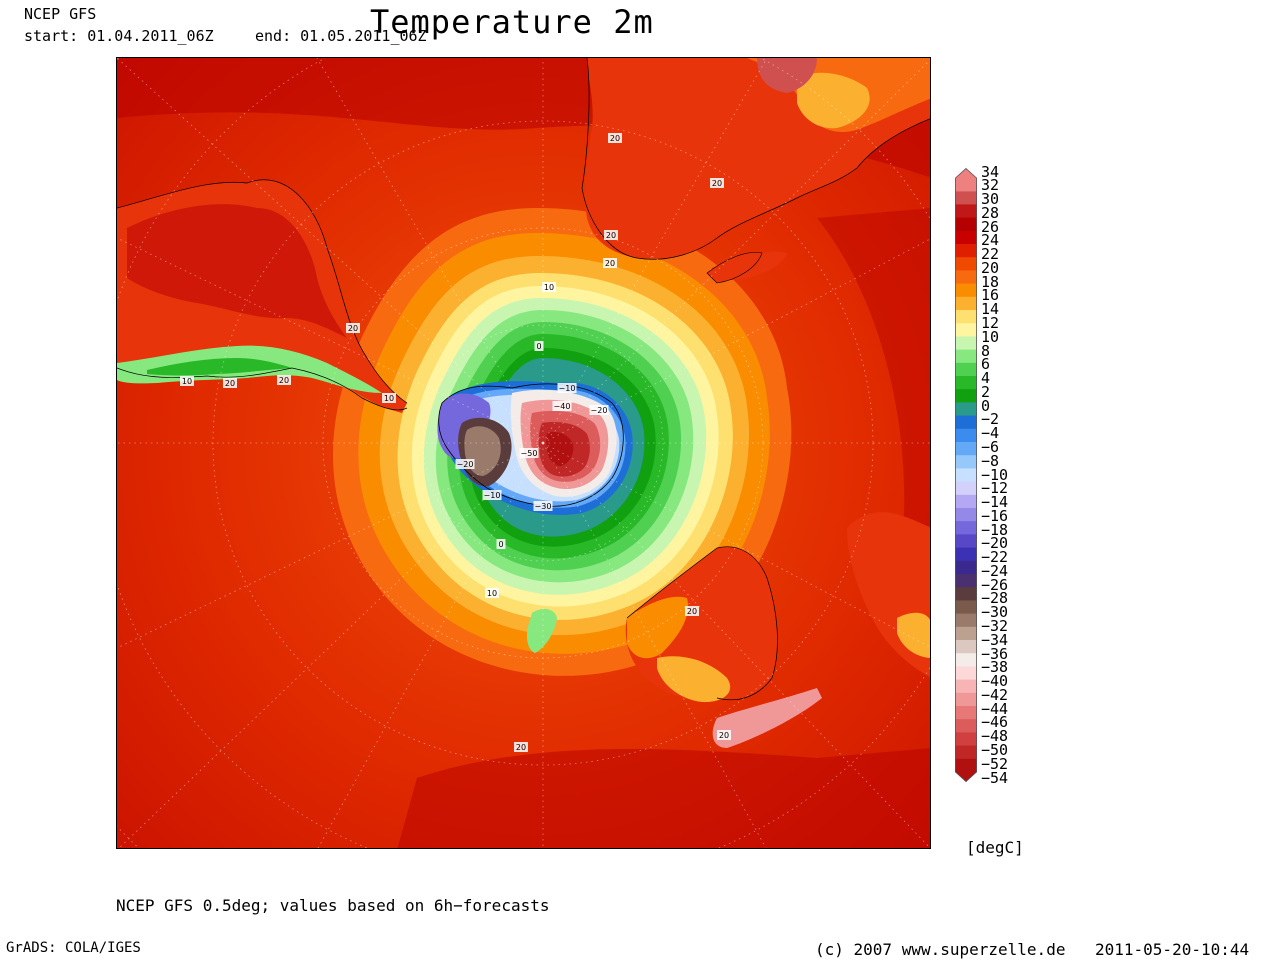 The image size is (1280, 960). Describe the element at coordinates (990, 240) in the screenshot. I see `color-scale-label: 24` at that location.